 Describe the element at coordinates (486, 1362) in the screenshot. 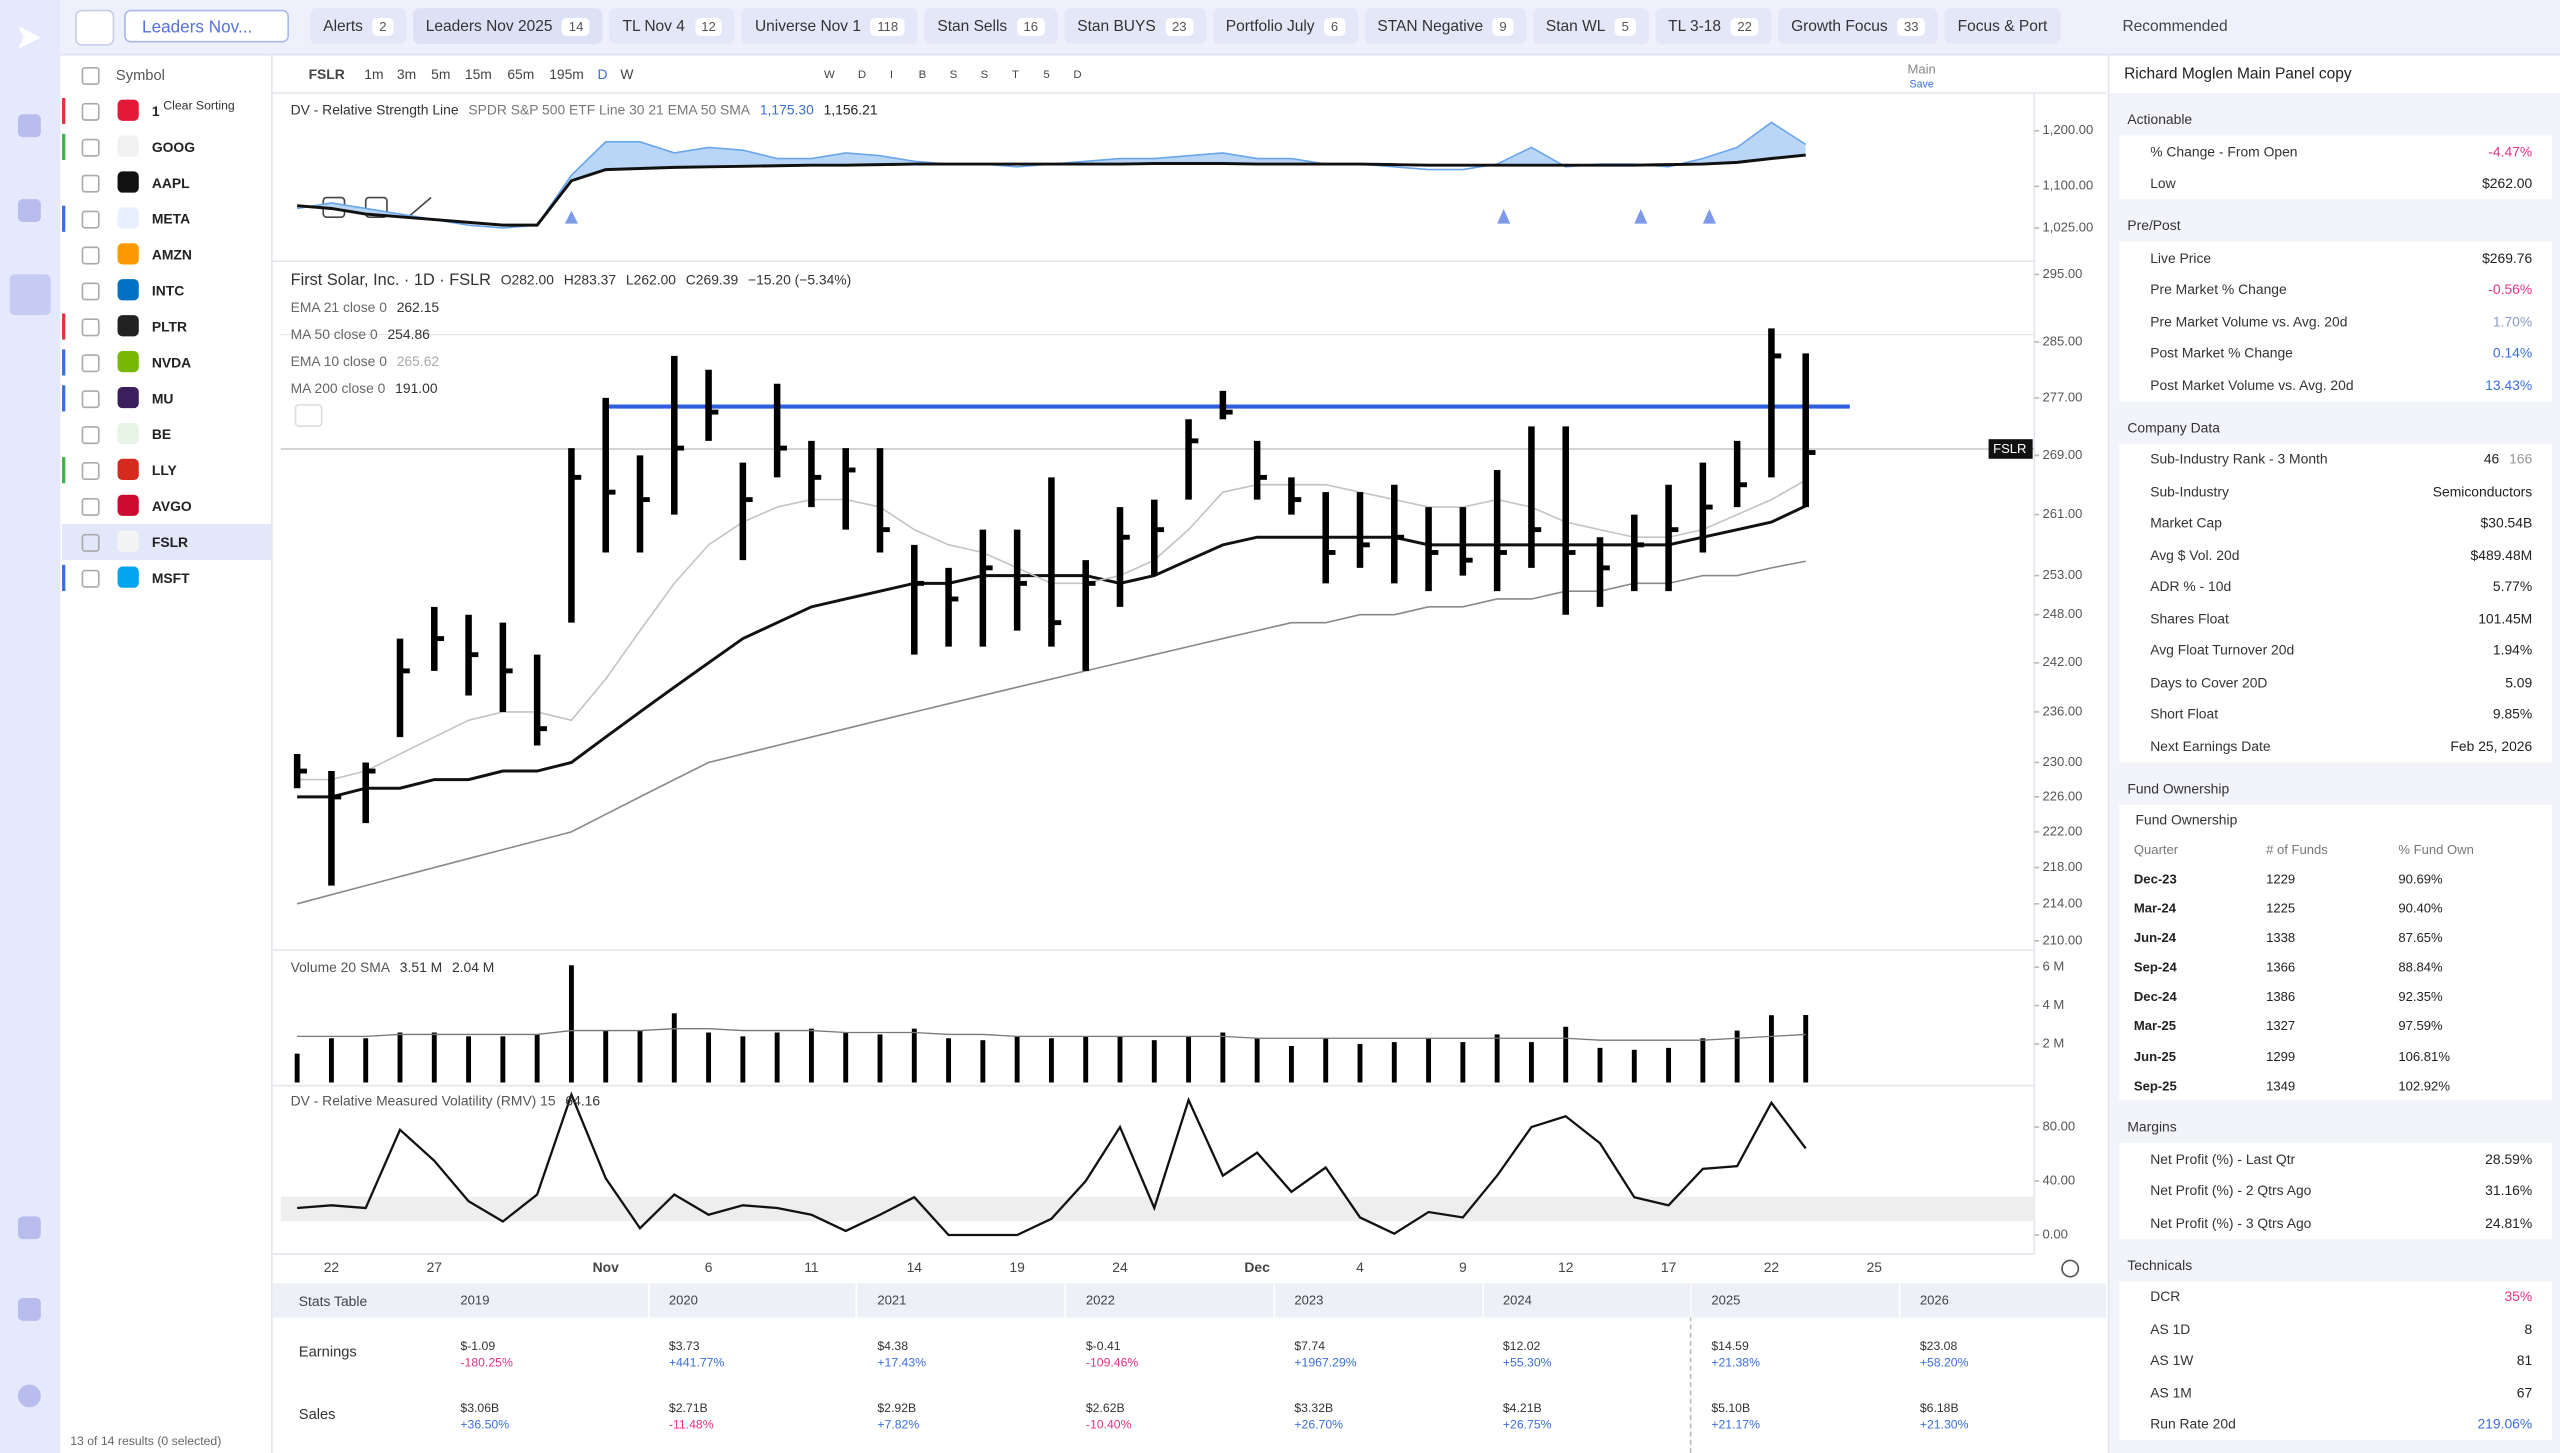

I see `cell-change: -180.25%` at that location.